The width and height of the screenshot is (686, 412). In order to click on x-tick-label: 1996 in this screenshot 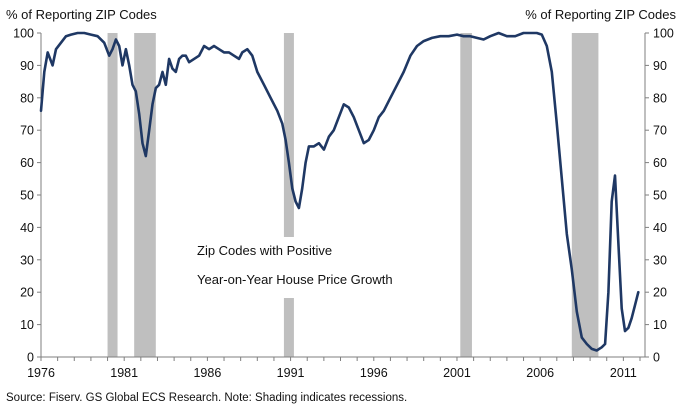, I will do `click(374, 373)`.